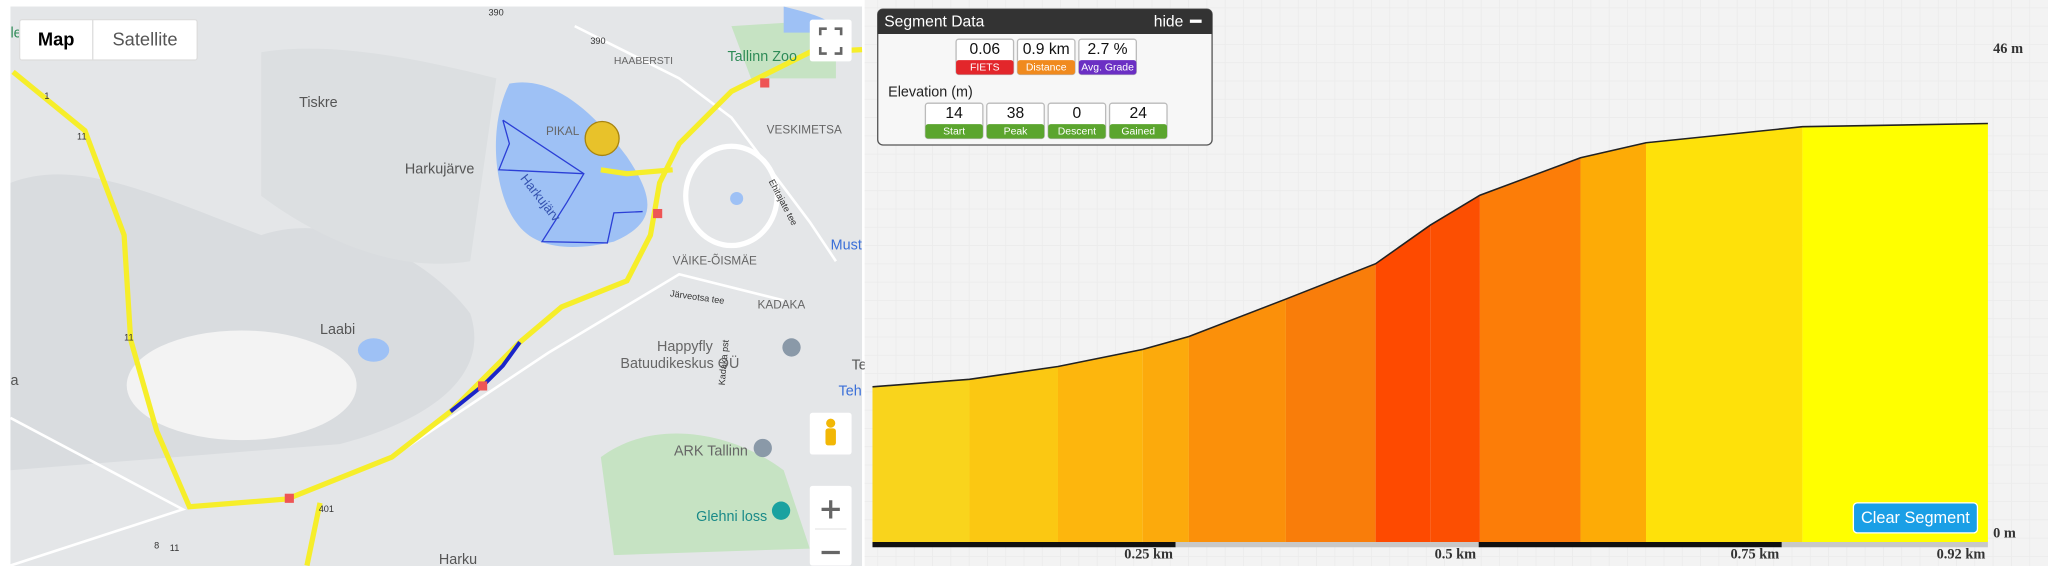 This screenshot has height=566, width=2048. What do you see at coordinates (145, 38) in the screenshot?
I see `satellite-button: Satellite` at bounding box center [145, 38].